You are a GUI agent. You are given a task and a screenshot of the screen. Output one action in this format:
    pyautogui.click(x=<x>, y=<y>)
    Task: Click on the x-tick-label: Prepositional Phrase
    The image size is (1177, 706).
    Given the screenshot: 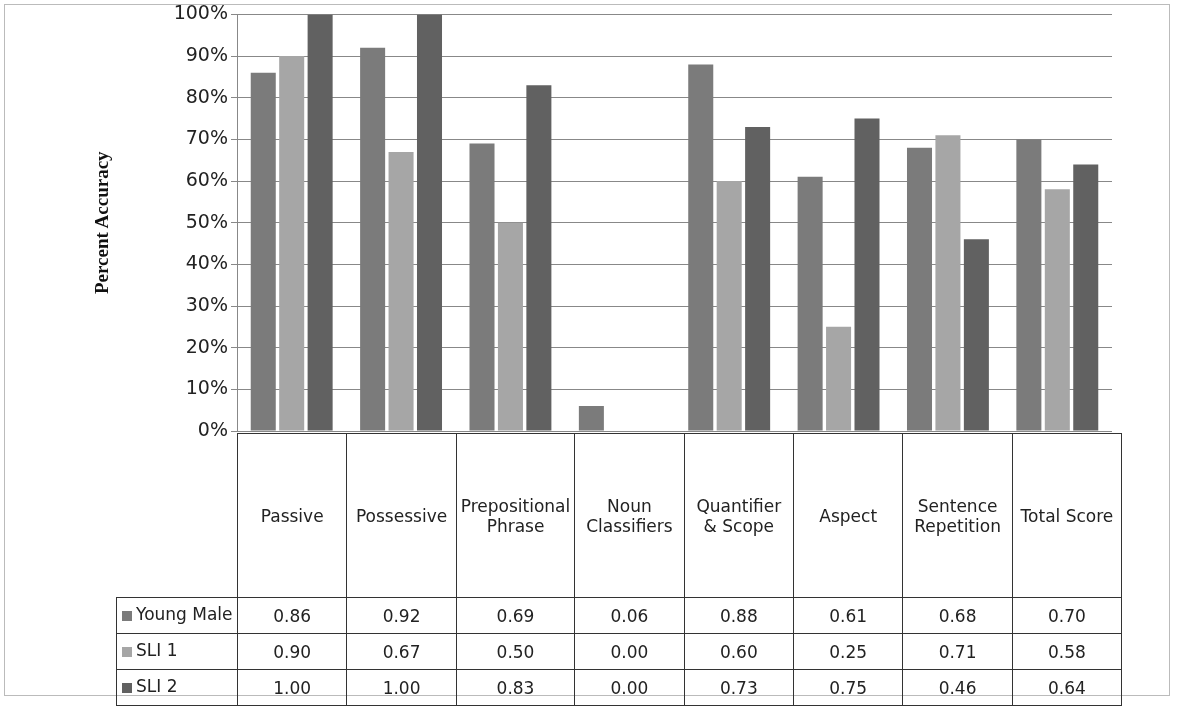 What is the action you would take?
    pyautogui.click(x=515, y=515)
    